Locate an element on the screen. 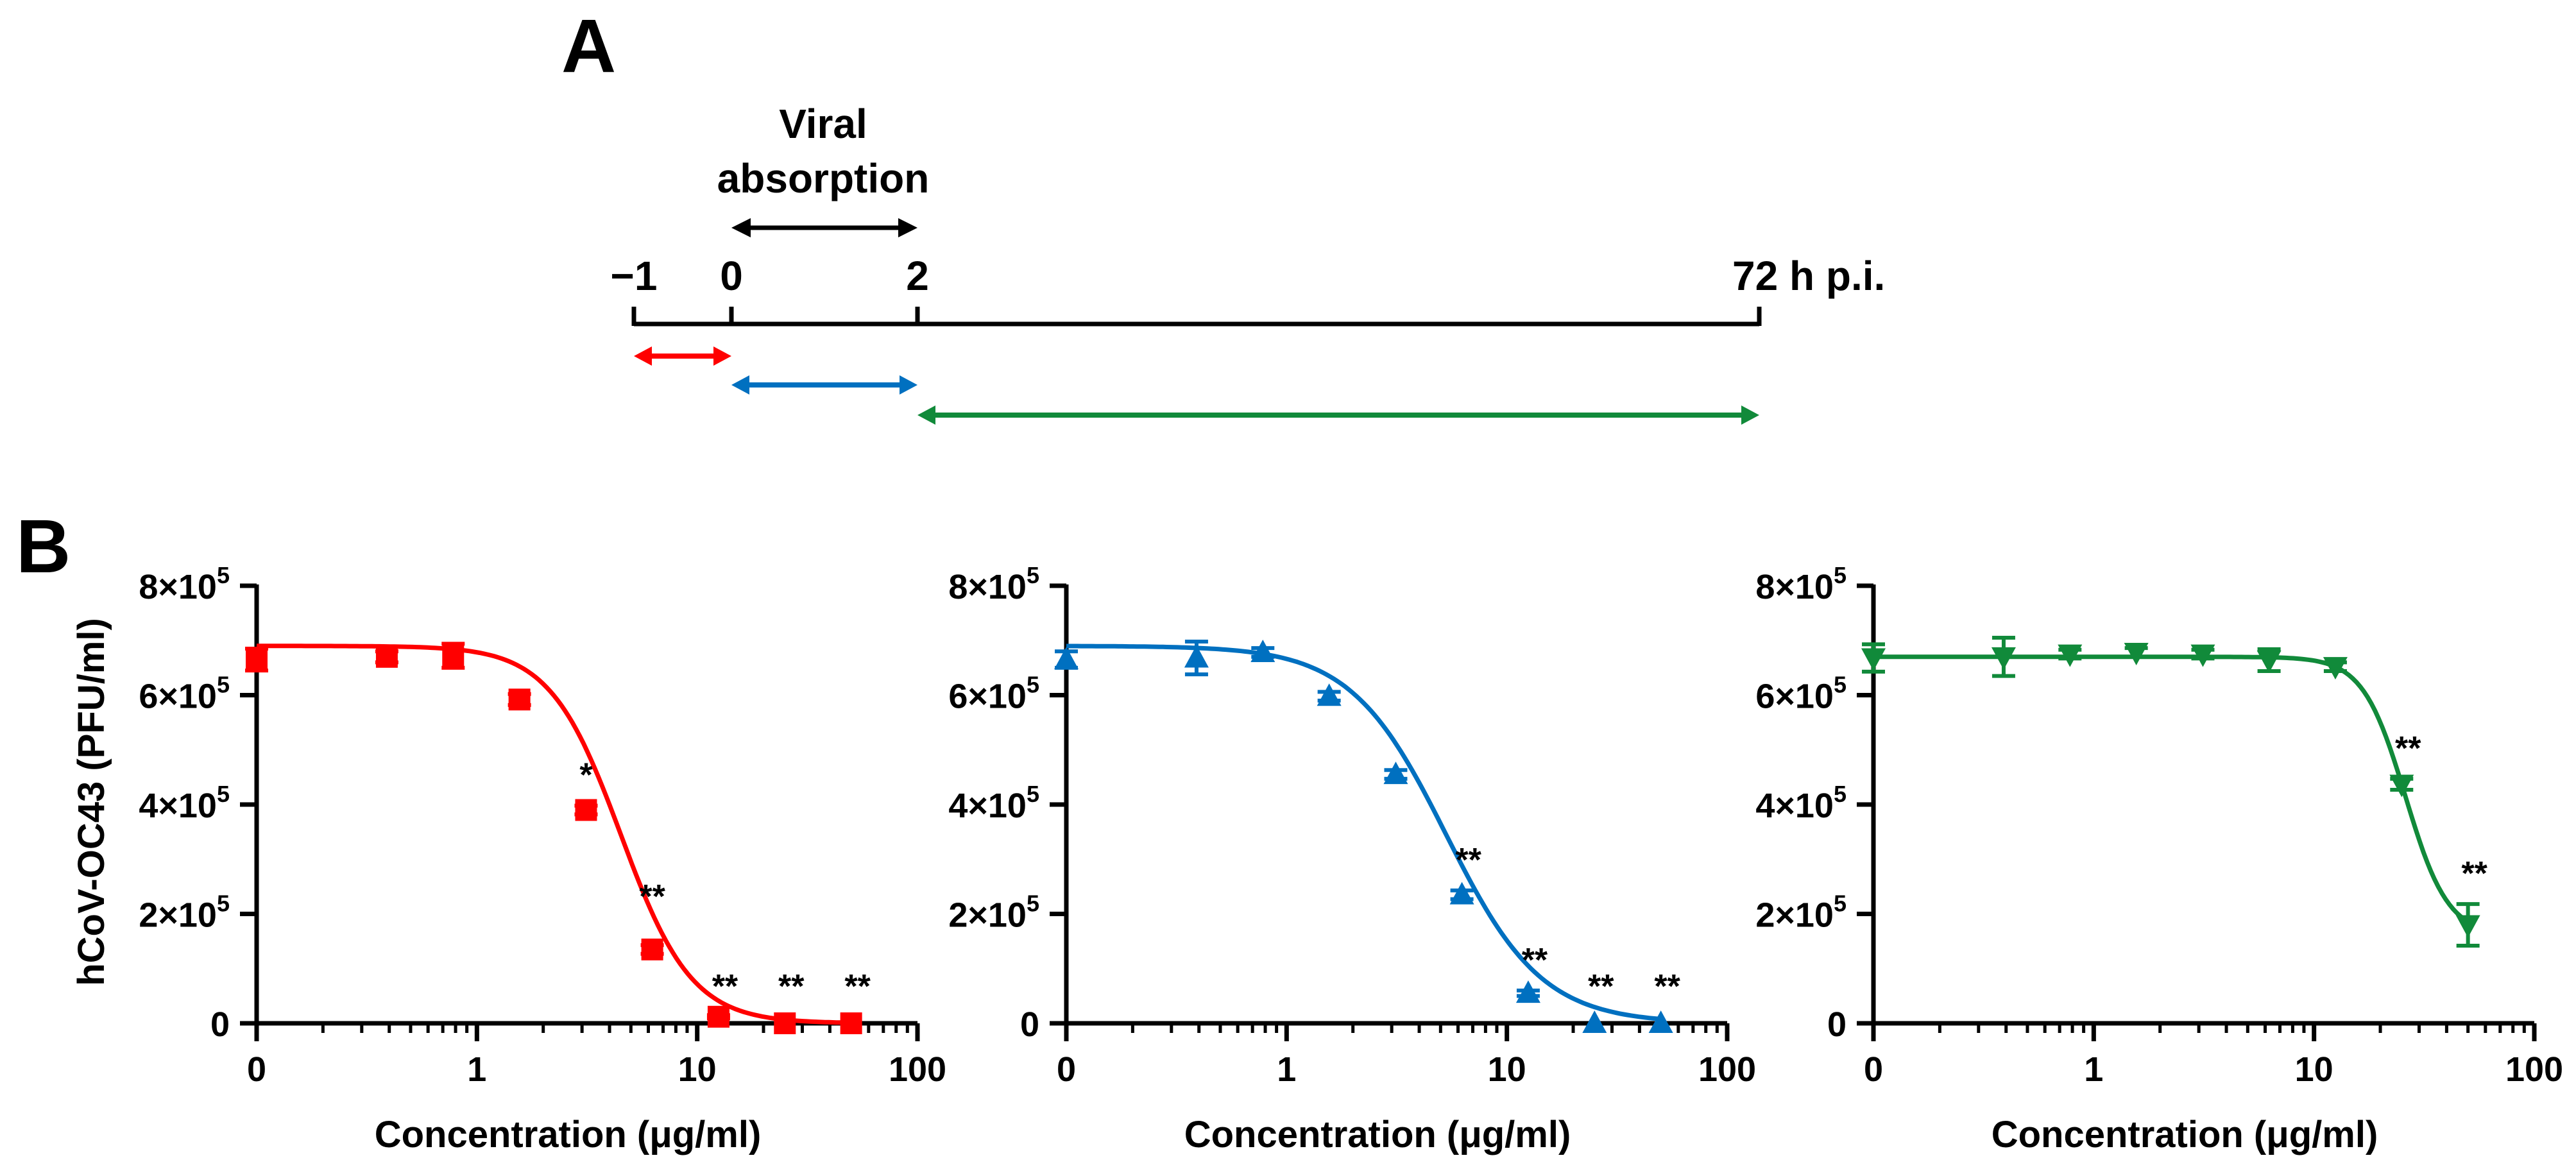 The height and width of the screenshot is (1176, 2576). timeline-tick-label-minus1: −1 is located at coordinates (634, 276).